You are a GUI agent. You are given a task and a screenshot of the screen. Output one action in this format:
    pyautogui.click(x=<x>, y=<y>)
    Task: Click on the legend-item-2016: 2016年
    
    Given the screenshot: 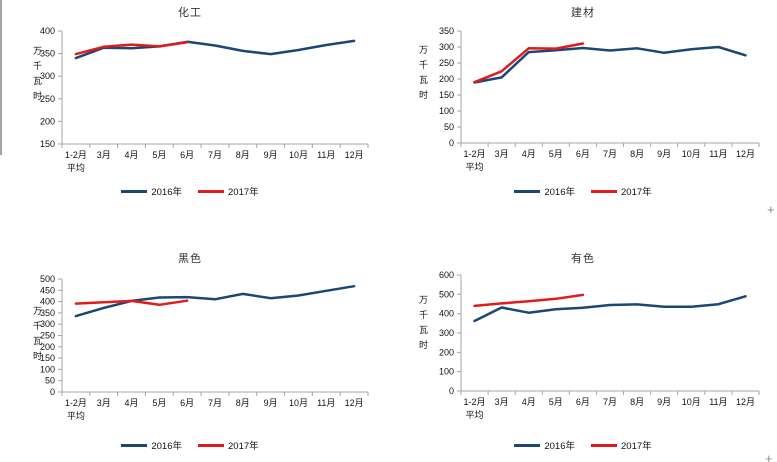 What is the action you would take?
    pyautogui.click(x=151, y=191)
    